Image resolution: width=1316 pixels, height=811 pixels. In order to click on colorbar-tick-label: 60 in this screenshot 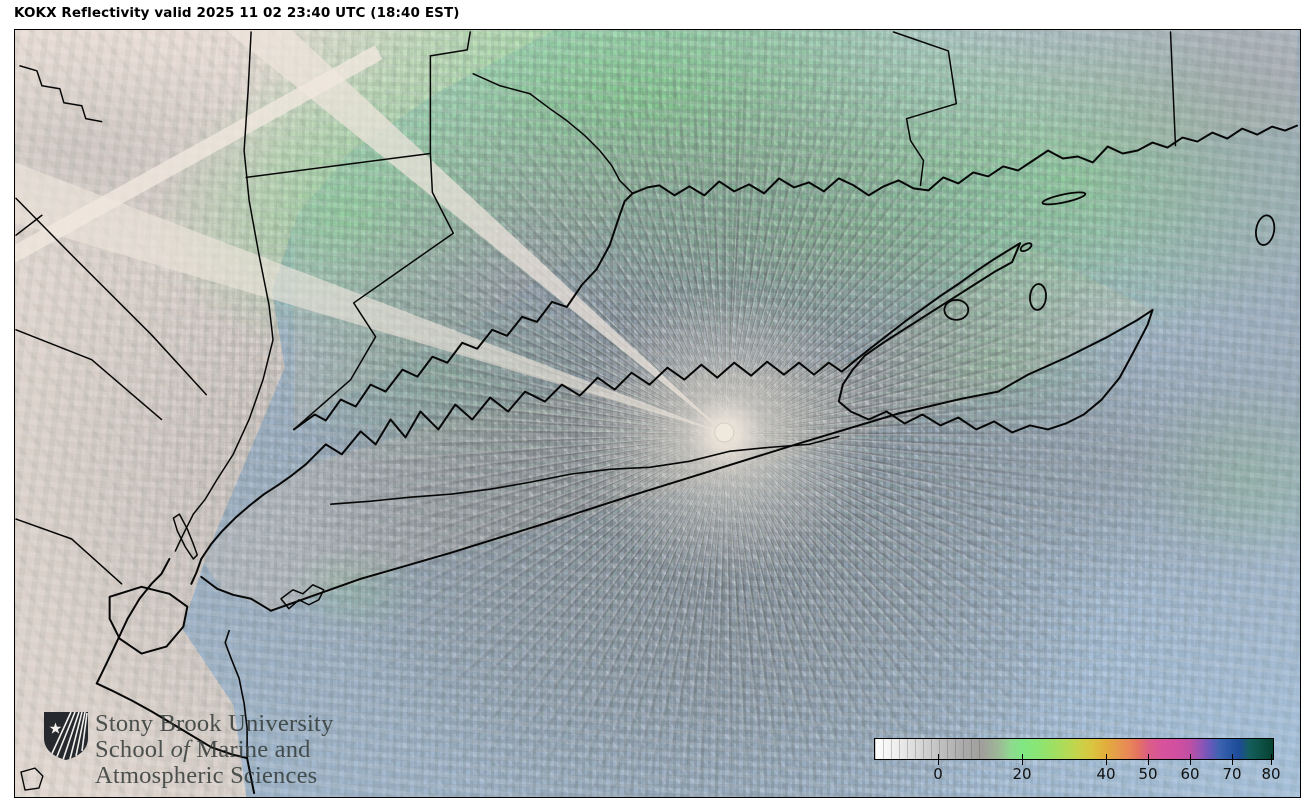, I will do `click(1190, 774)`.